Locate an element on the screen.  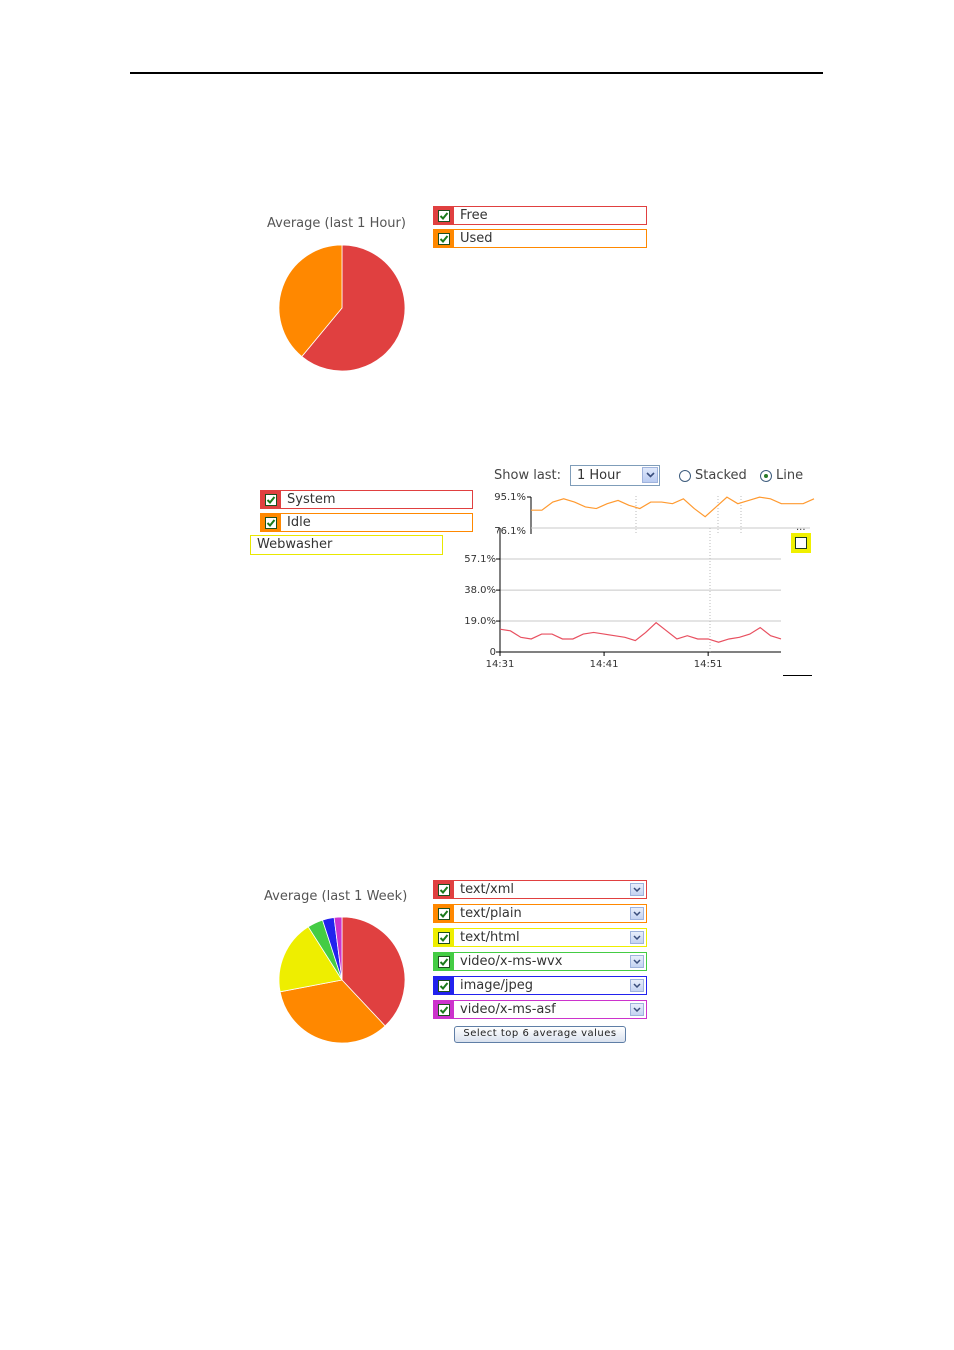
range-select-value: 1 Hour is located at coordinates (599, 475).